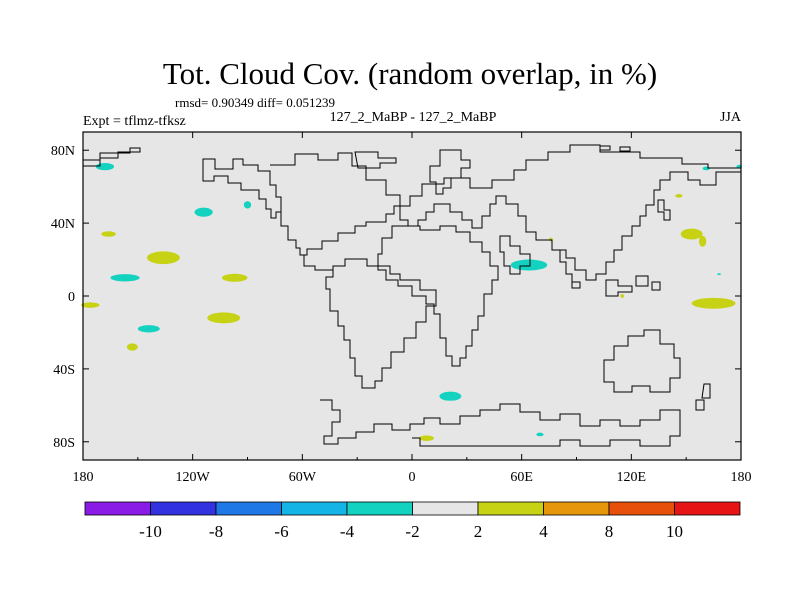  I want to click on coastline-india, so click(566, 269).